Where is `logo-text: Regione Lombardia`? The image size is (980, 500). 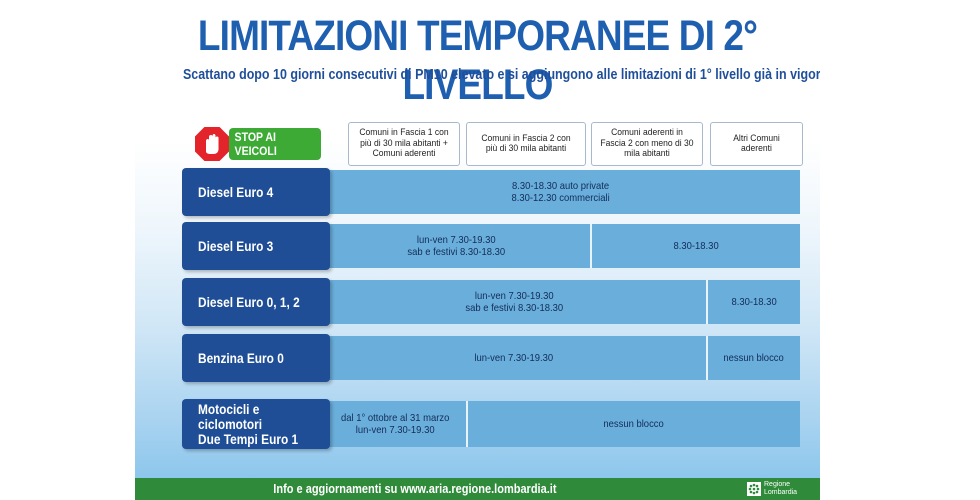 logo-text: Regione Lombardia is located at coordinates (781, 488).